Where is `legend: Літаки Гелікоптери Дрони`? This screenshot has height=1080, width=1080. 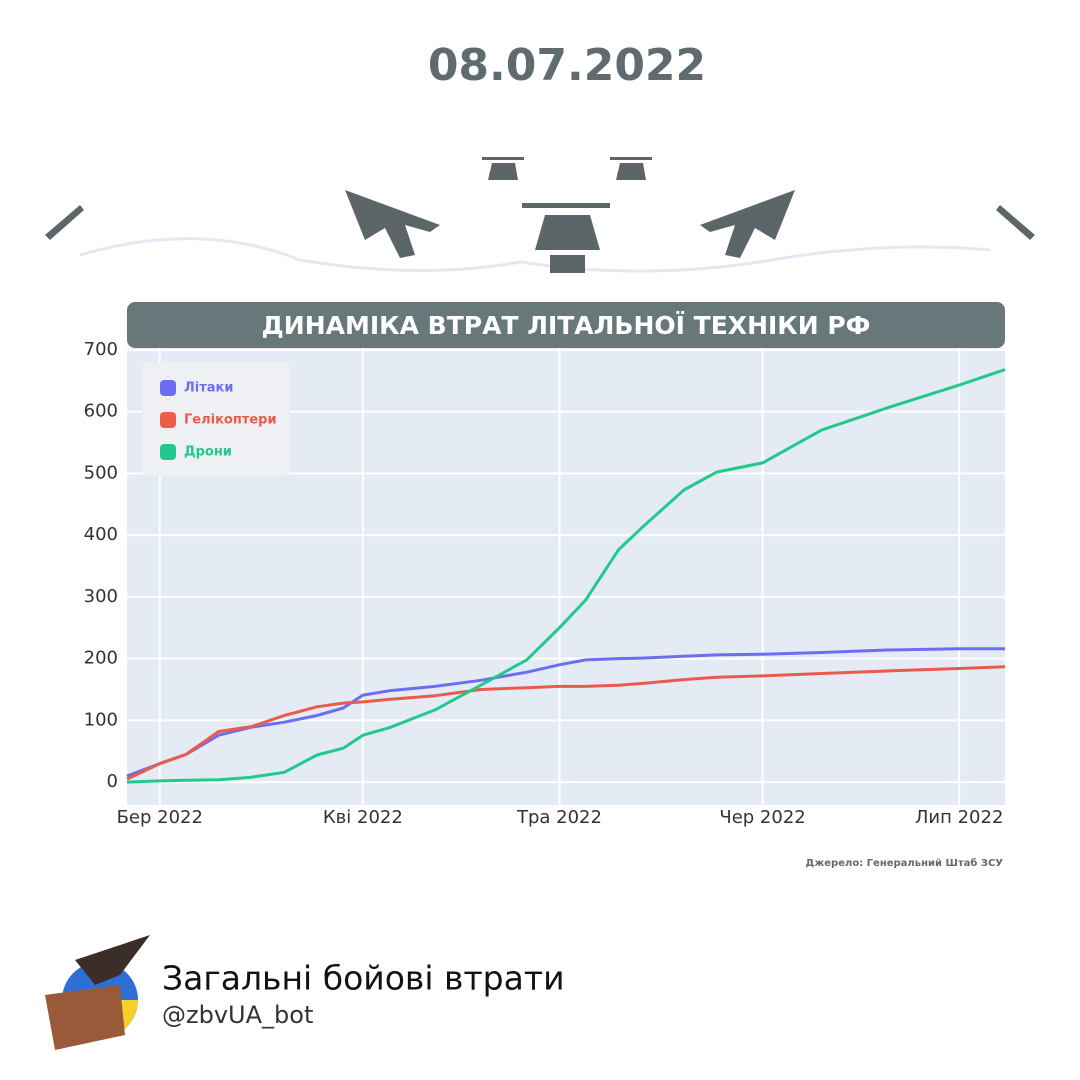 legend: Літаки Гелікоптери Дрони is located at coordinates (216, 419).